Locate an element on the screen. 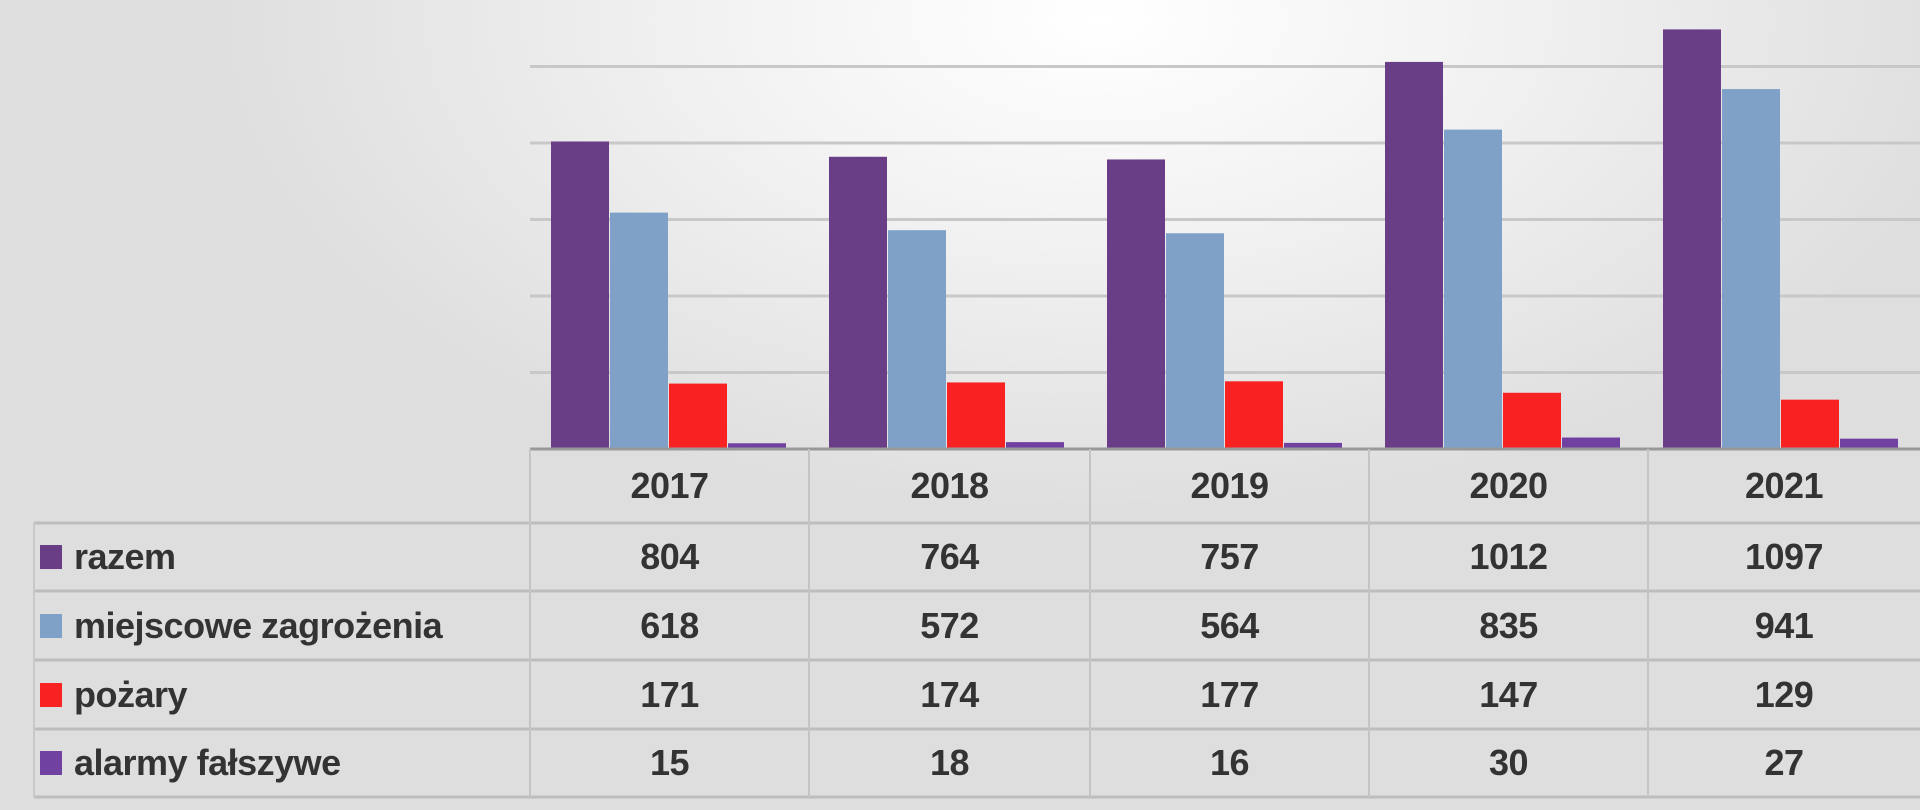 Image resolution: width=1920 pixels, height=810 pixels. data-value: 18 is located at coordinates (949, 762).